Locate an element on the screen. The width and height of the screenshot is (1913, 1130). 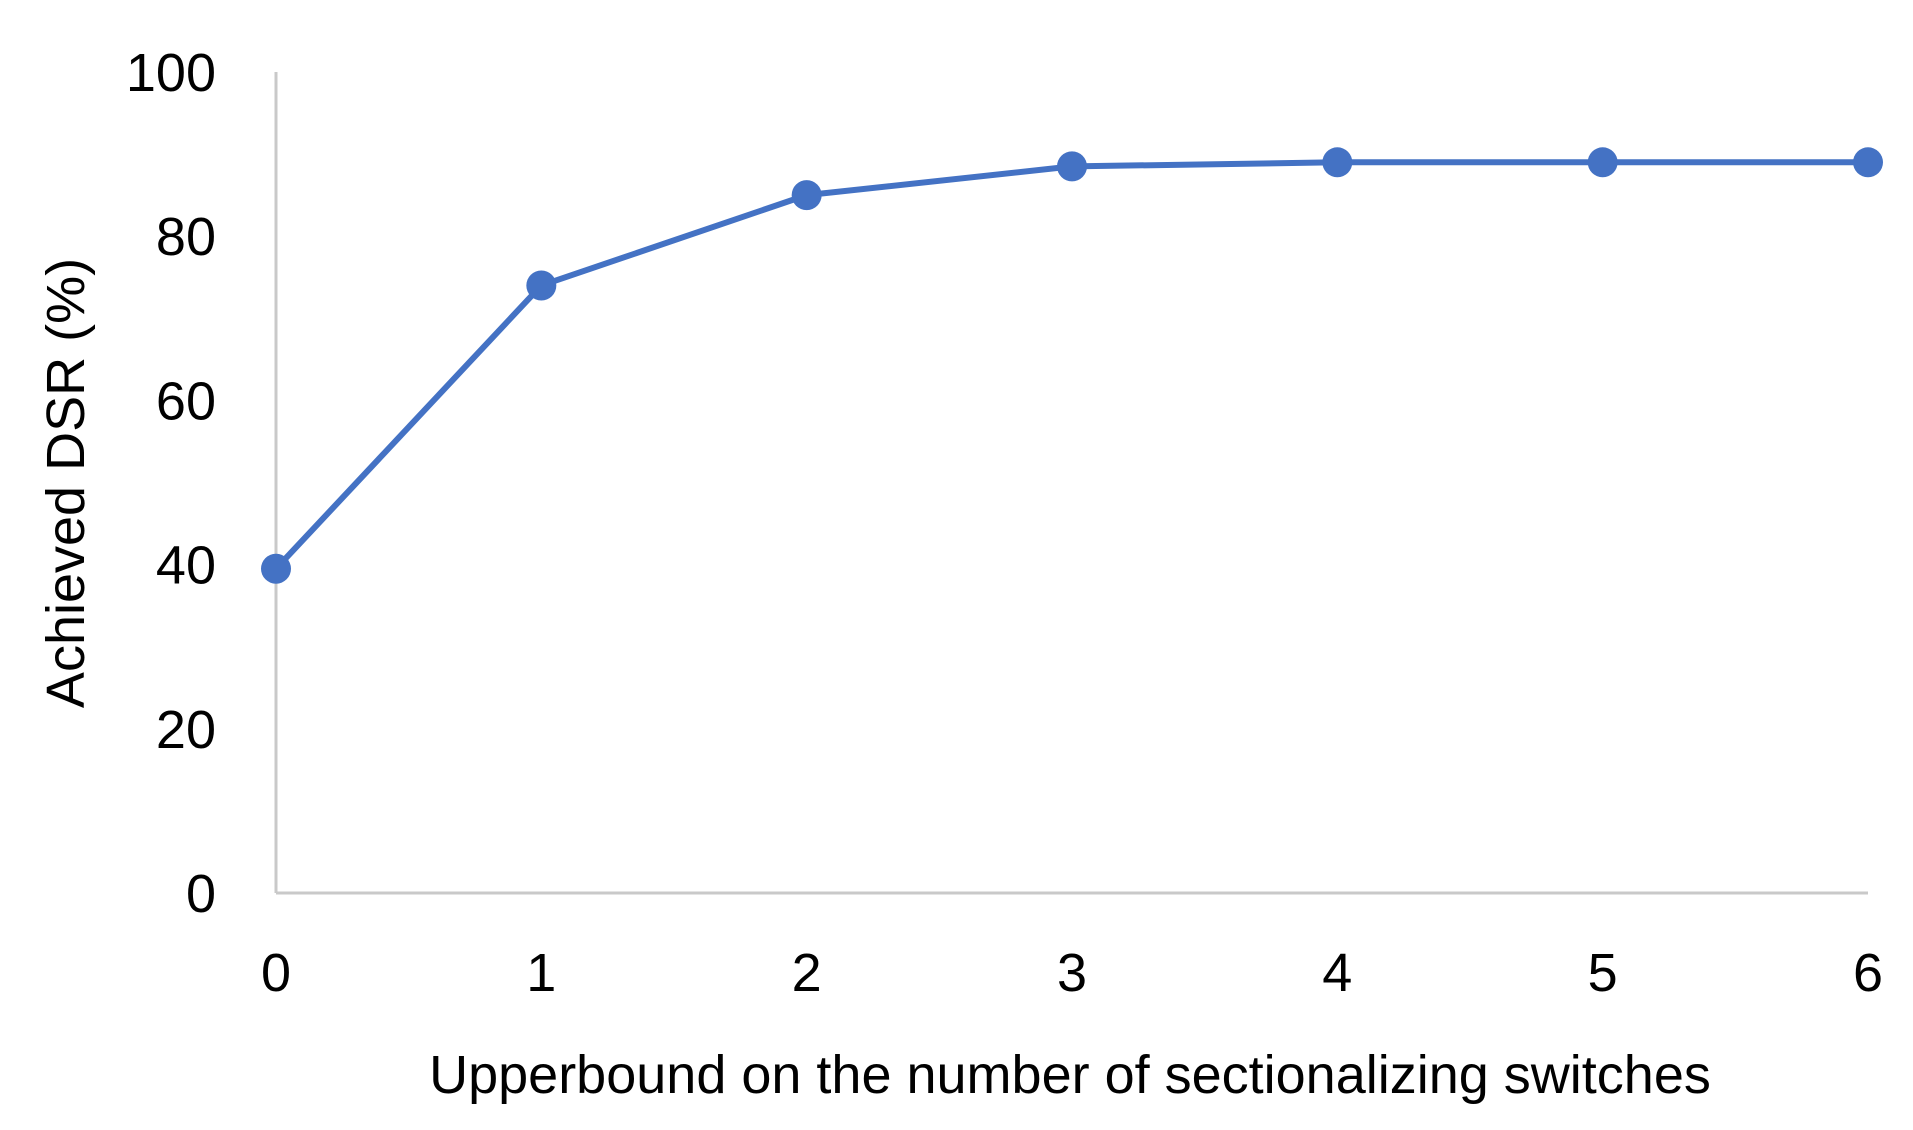
y-tick-label: 20 is located at coordinates (186, 730).